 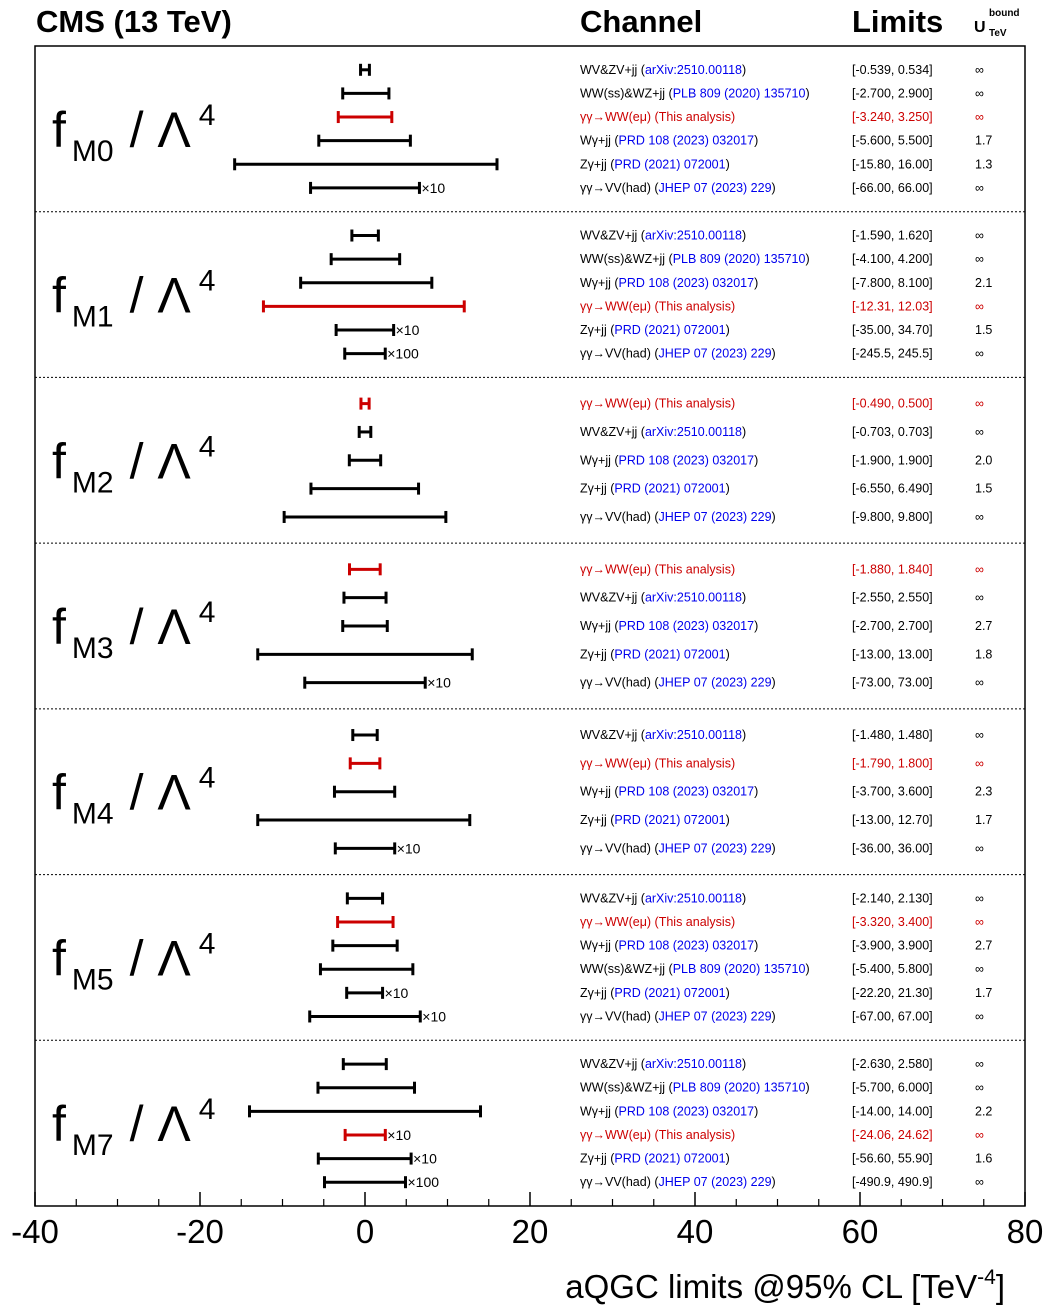 I want to click on ubound-value: 2.1, so click(x=983, y=283).